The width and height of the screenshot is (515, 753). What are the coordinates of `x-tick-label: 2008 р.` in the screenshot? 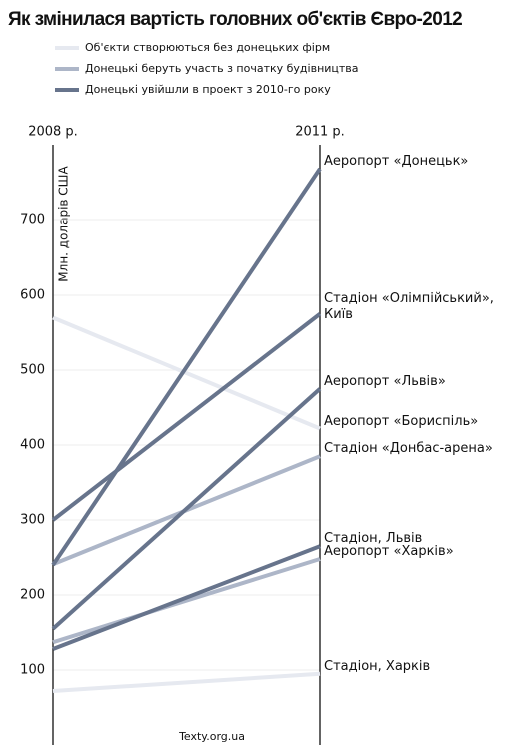 It's located at (53, 132).